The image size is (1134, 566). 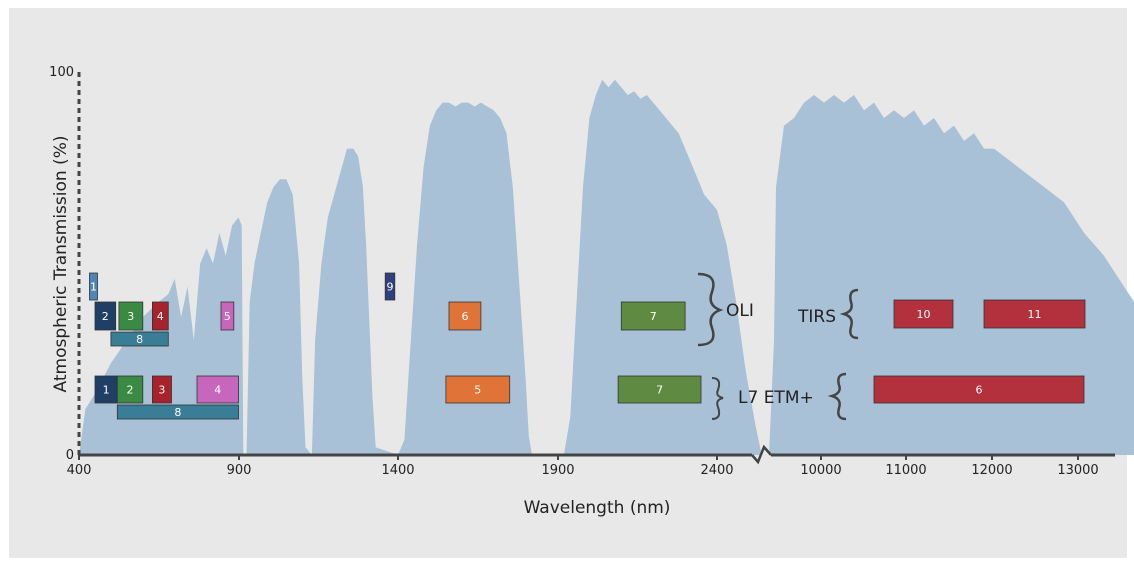 I want to click on etm-band-5: 5, so click(x=478, y=389).